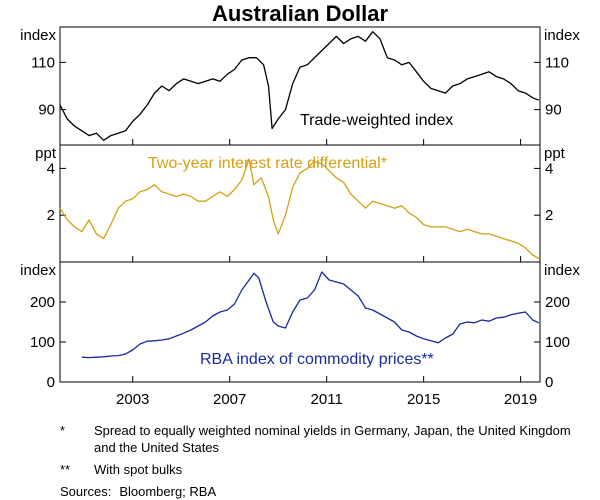 Image resolution: width=600 pixels, height=500 pixels. What do you see at coordinates (51, 168) in the screenshot?
I see `panel-ird-ytick-left-4: 4` at bounding box center [51, 168].